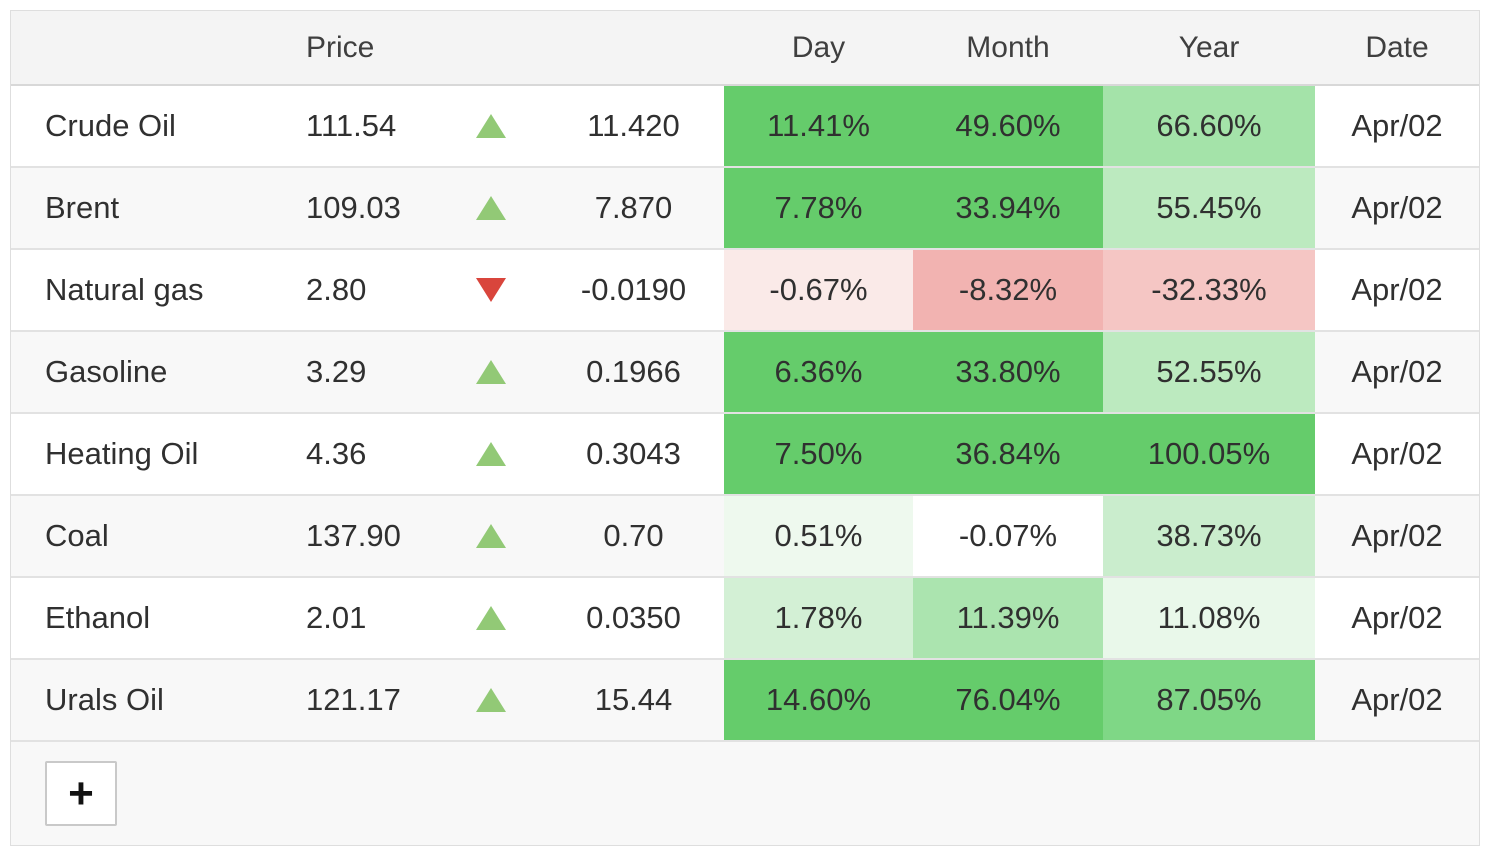 The width and height of the screenshot is (1488, 856). What do you see at coordinates (353, 535) in the screenshot?
I see `price-value: 137.90` at bounding box center [353, 535].